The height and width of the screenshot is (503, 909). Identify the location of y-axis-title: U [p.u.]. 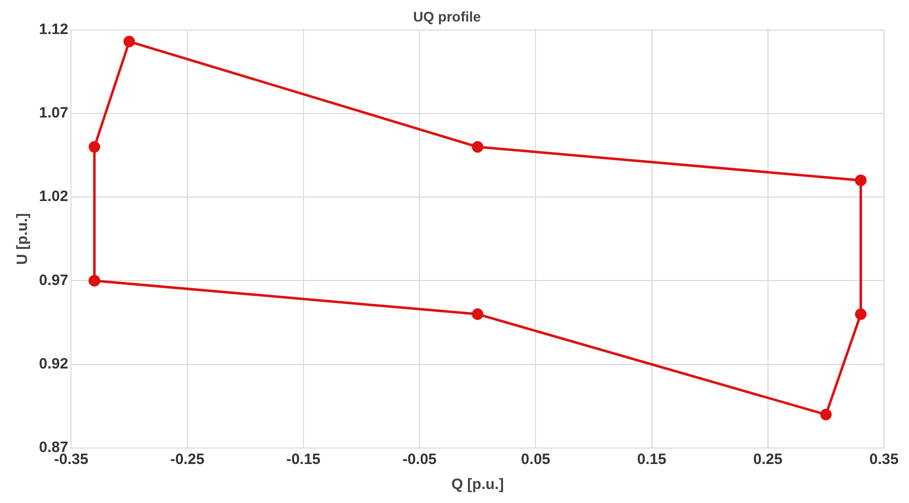
(23, 239).